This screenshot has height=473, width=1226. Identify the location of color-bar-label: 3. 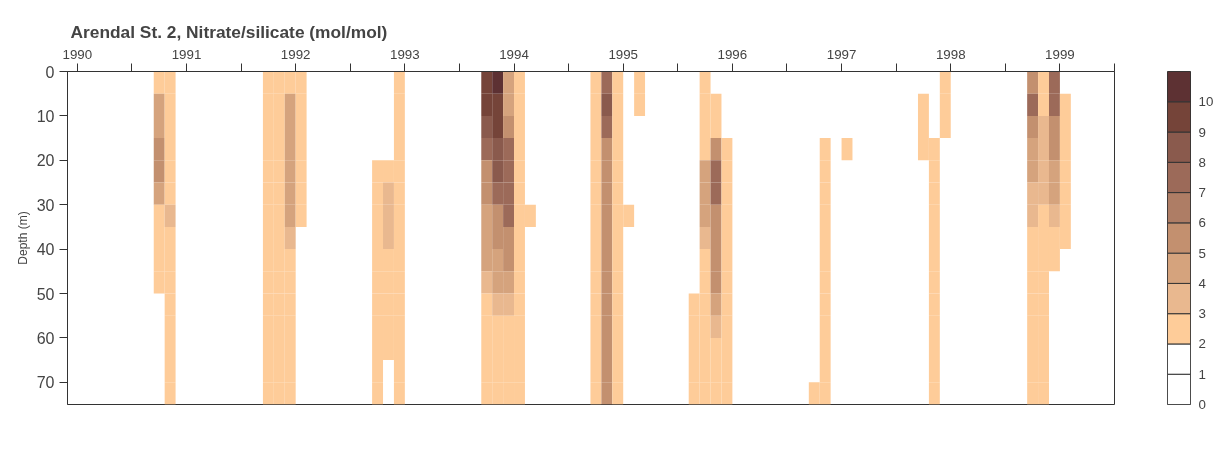
(1202, 314).